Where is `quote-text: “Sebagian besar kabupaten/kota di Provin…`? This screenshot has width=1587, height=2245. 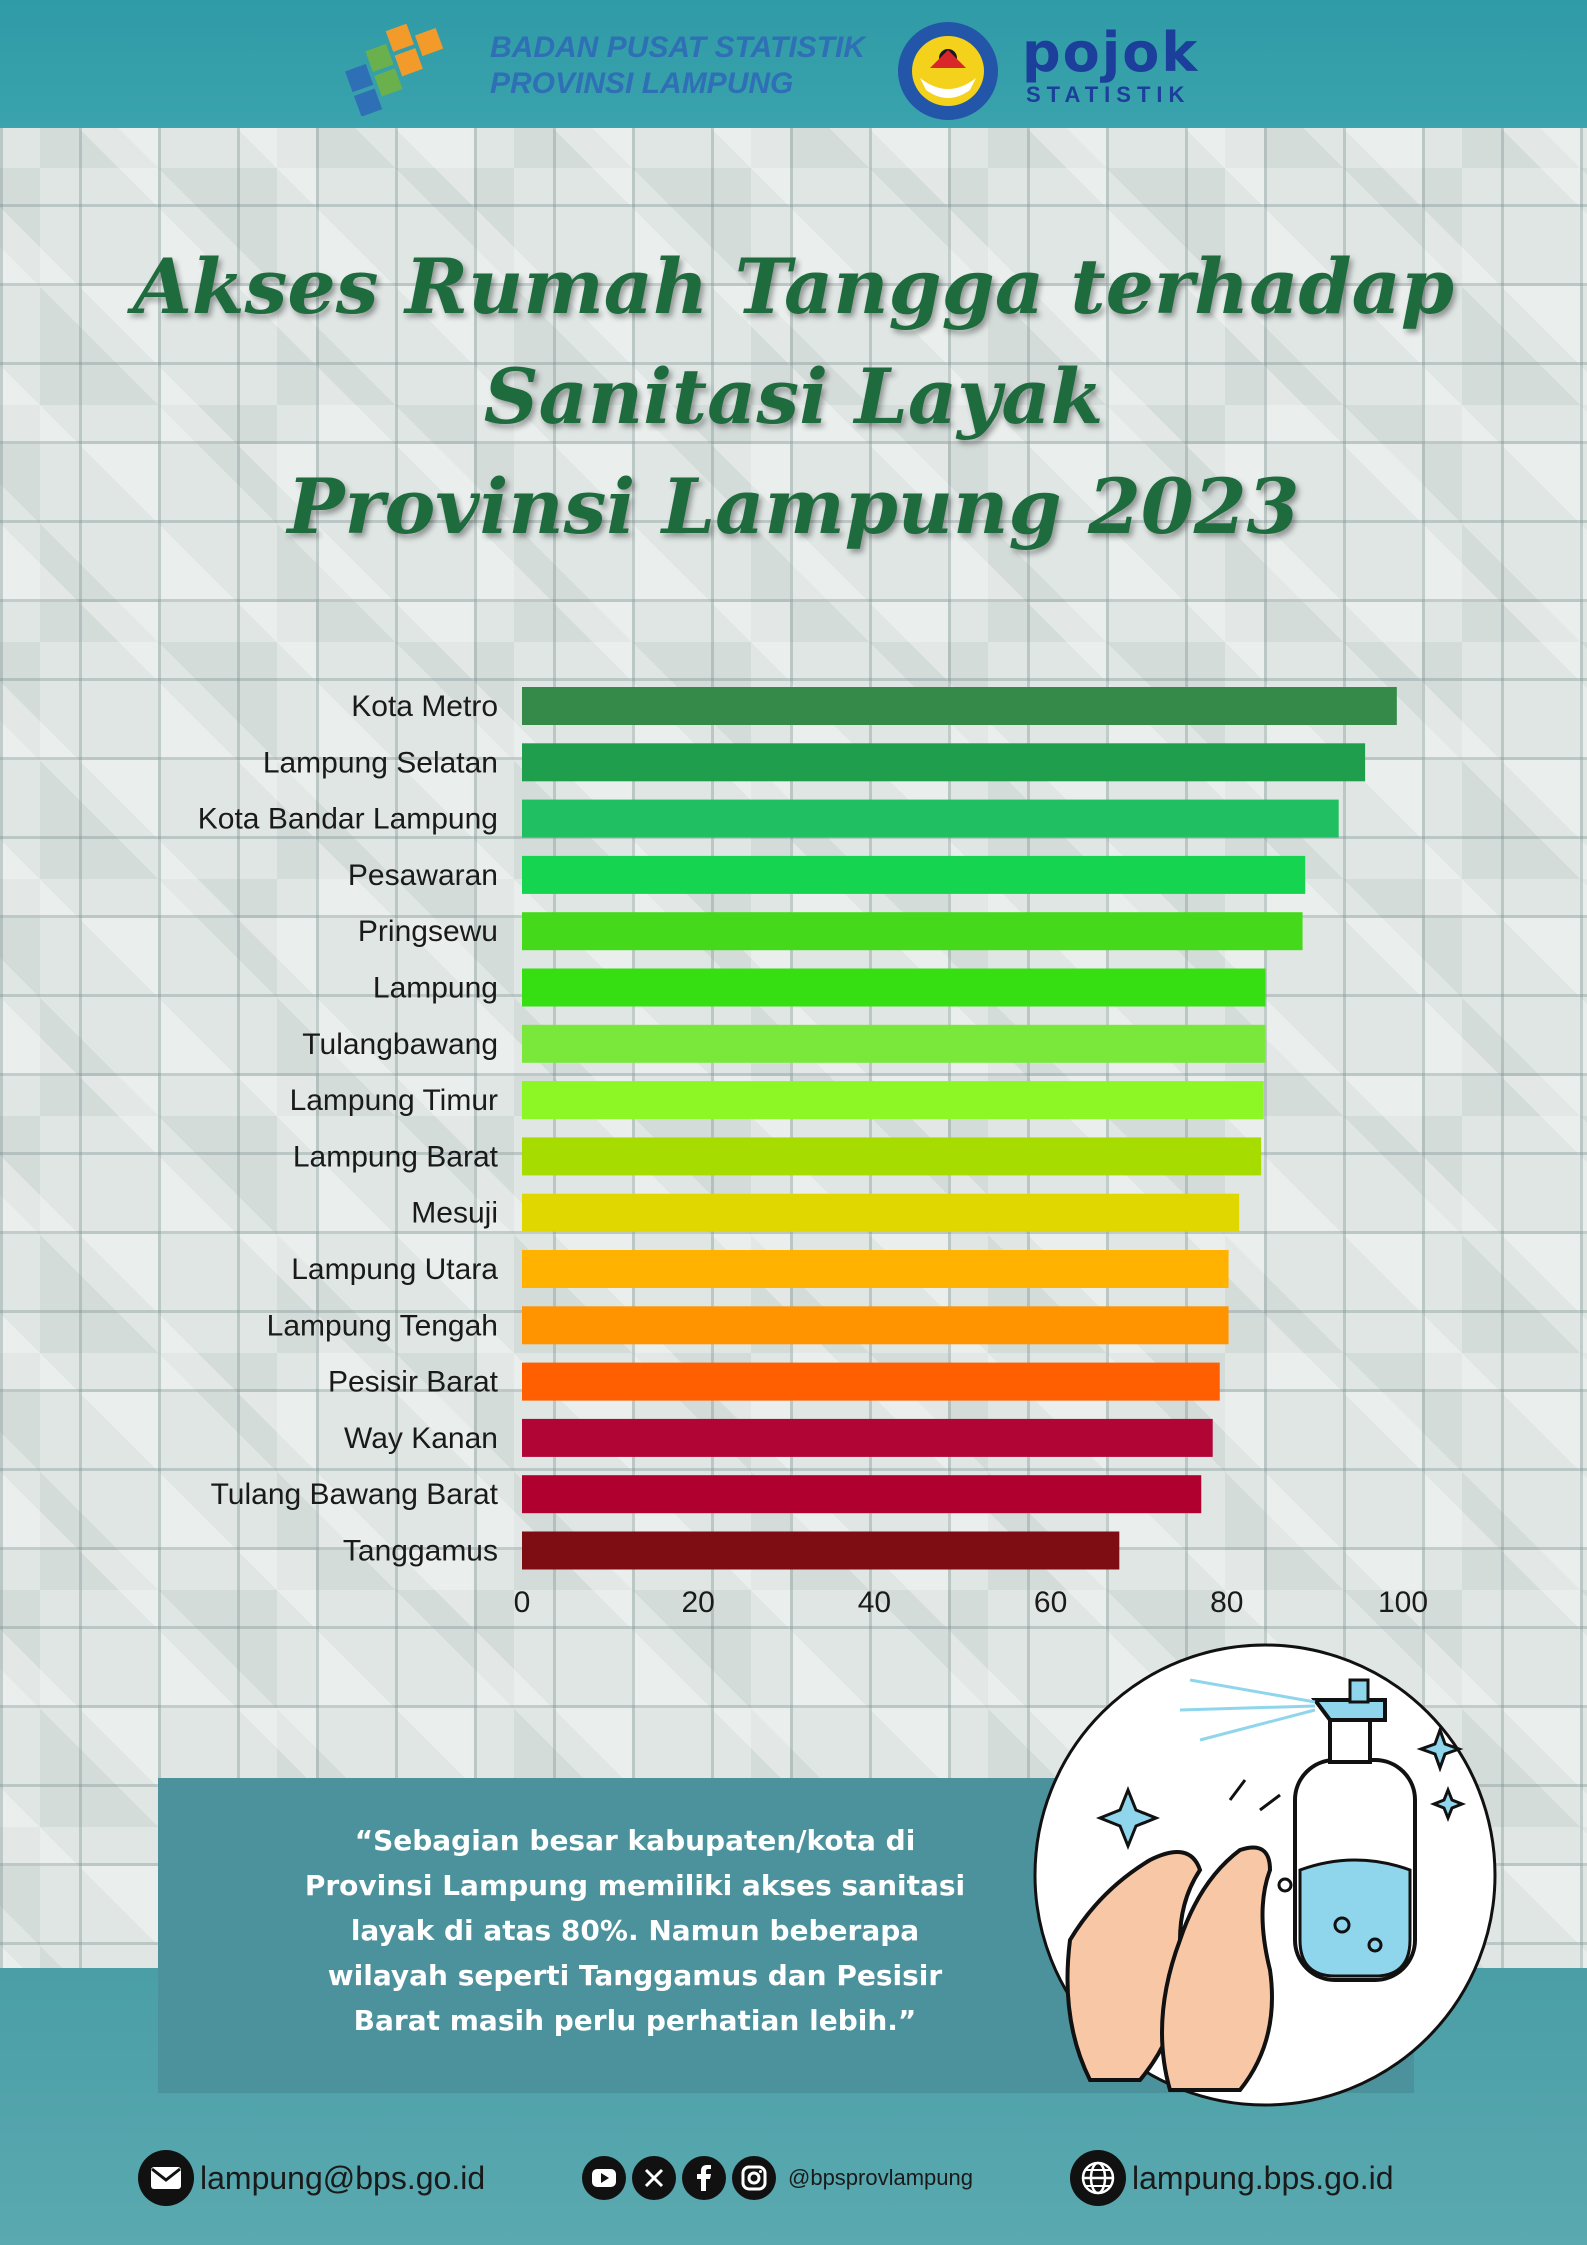
quote-text: “Sebagian besar kabupaten/kota di Provin… is located at coordinates (635, 1930).